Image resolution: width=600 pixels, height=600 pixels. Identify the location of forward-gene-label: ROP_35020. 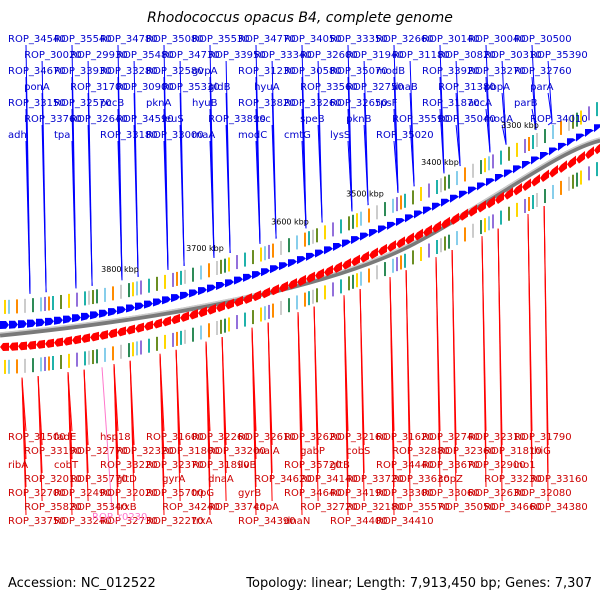
(405, 135).